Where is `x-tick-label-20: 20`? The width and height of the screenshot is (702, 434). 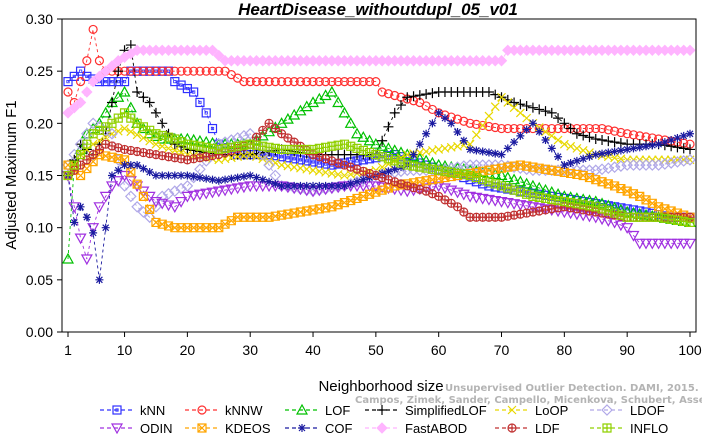 x-tick-label-20: 20 is located at coordinates (188, 350).